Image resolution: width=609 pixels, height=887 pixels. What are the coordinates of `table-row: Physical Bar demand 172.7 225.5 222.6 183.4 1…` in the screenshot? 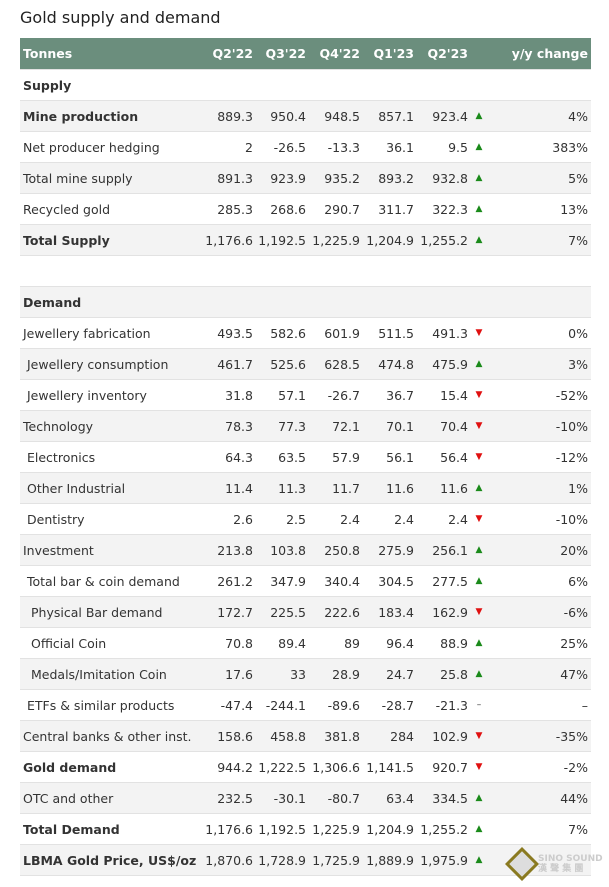 It's located at (305, 612).